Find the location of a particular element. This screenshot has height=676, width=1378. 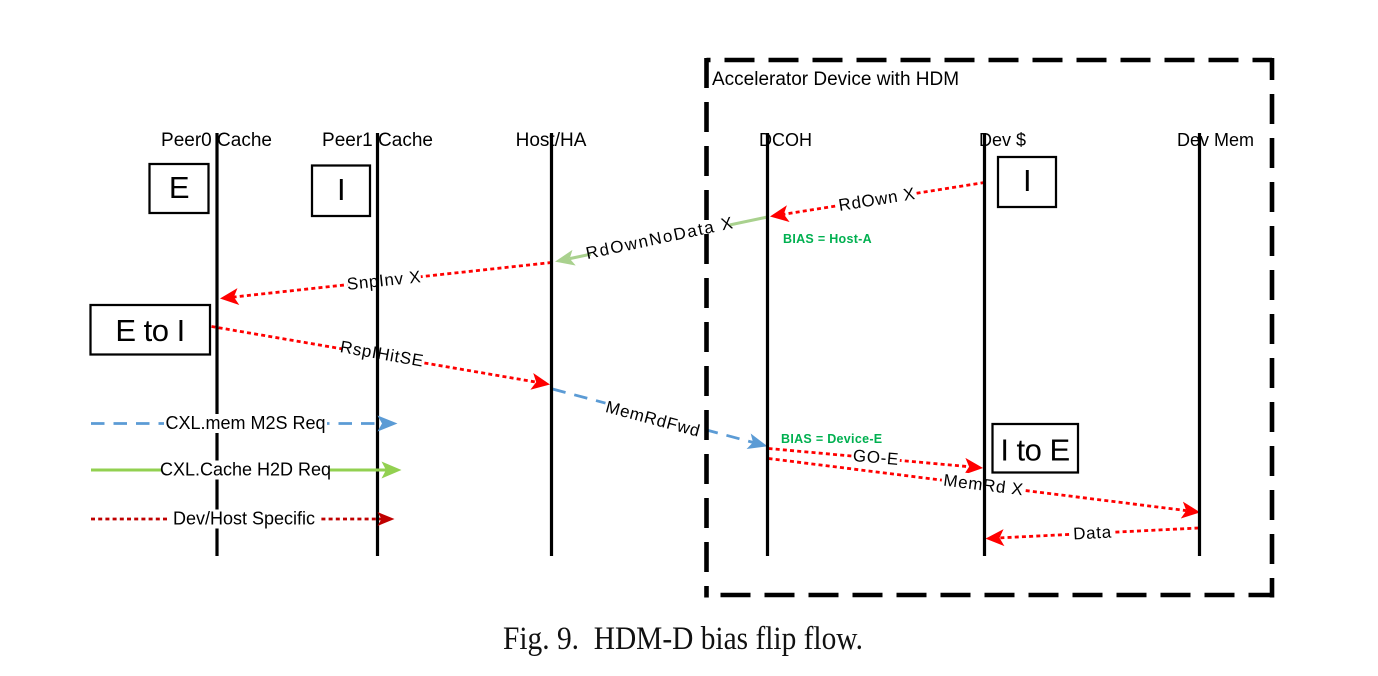

svg-text: Dev/Host Specific is located at coordinates (244, 519).